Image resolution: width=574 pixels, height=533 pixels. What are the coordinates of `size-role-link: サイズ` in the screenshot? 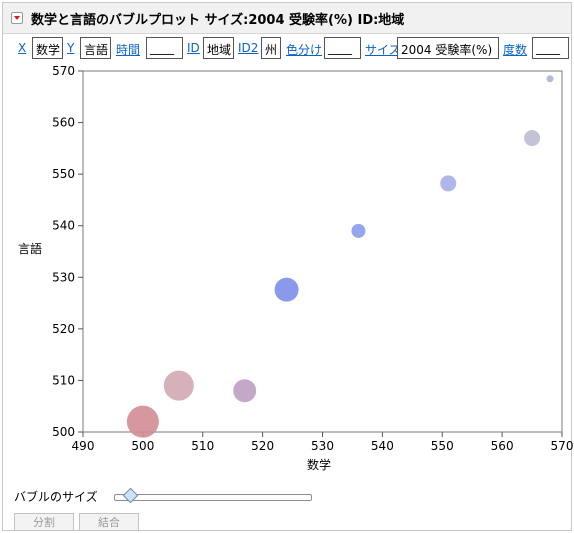 It's located at (383, 50).